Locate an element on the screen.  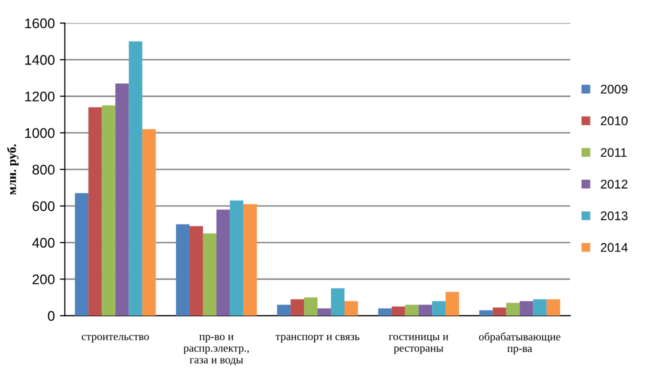
y-tick-label: 1600 is located at coordinates (40, 23).